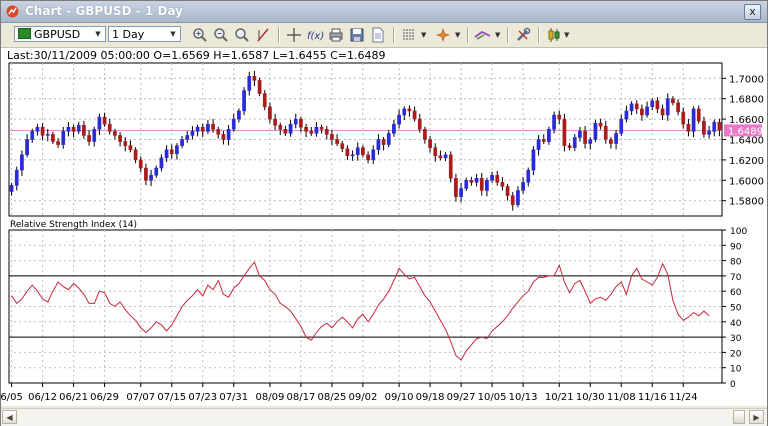  What do you see at coordinates (242, 35) in the screenshot?
I see `zoom-reset-button` at bounding box center [242, 35].